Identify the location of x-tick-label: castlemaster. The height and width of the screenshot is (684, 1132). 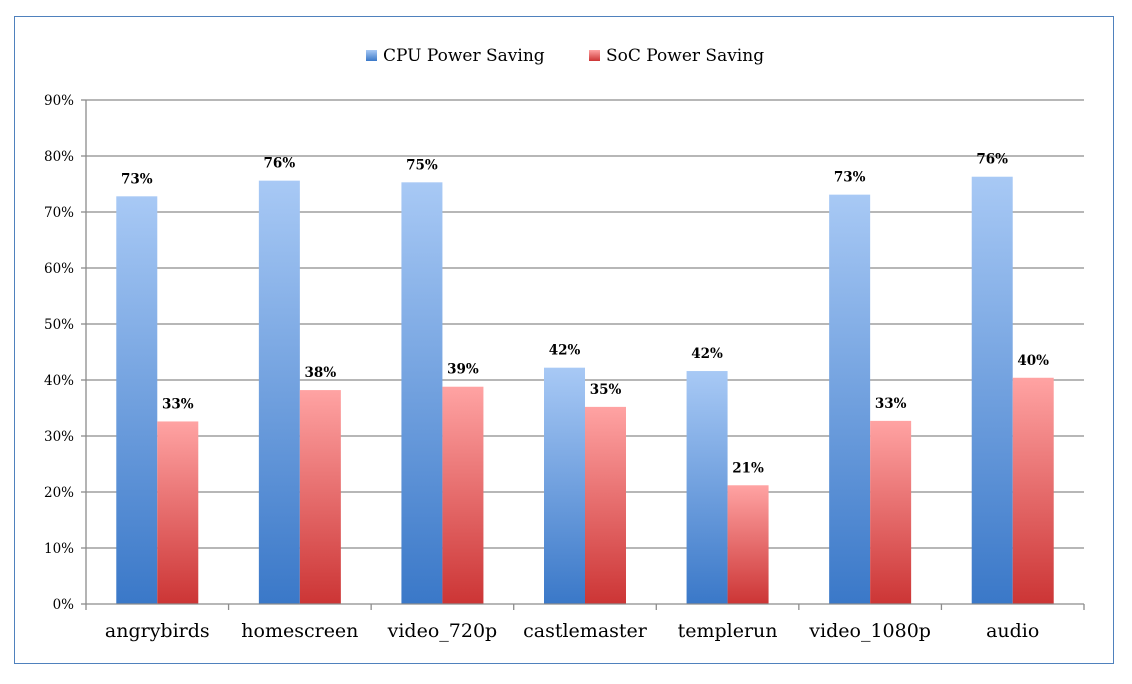
(585, 631).